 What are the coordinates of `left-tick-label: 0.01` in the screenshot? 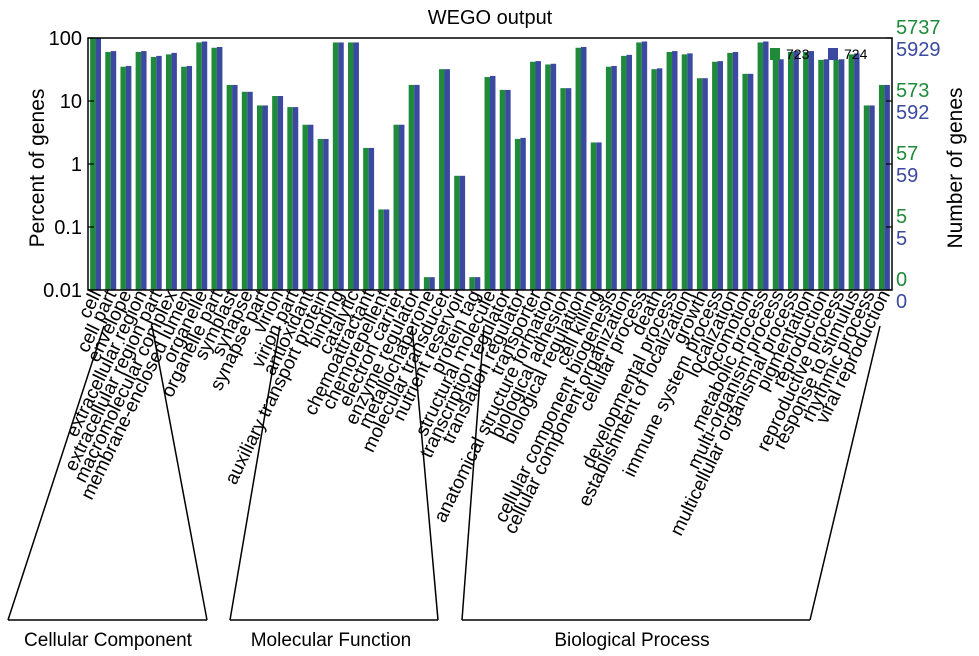 It's located at (62, 291).